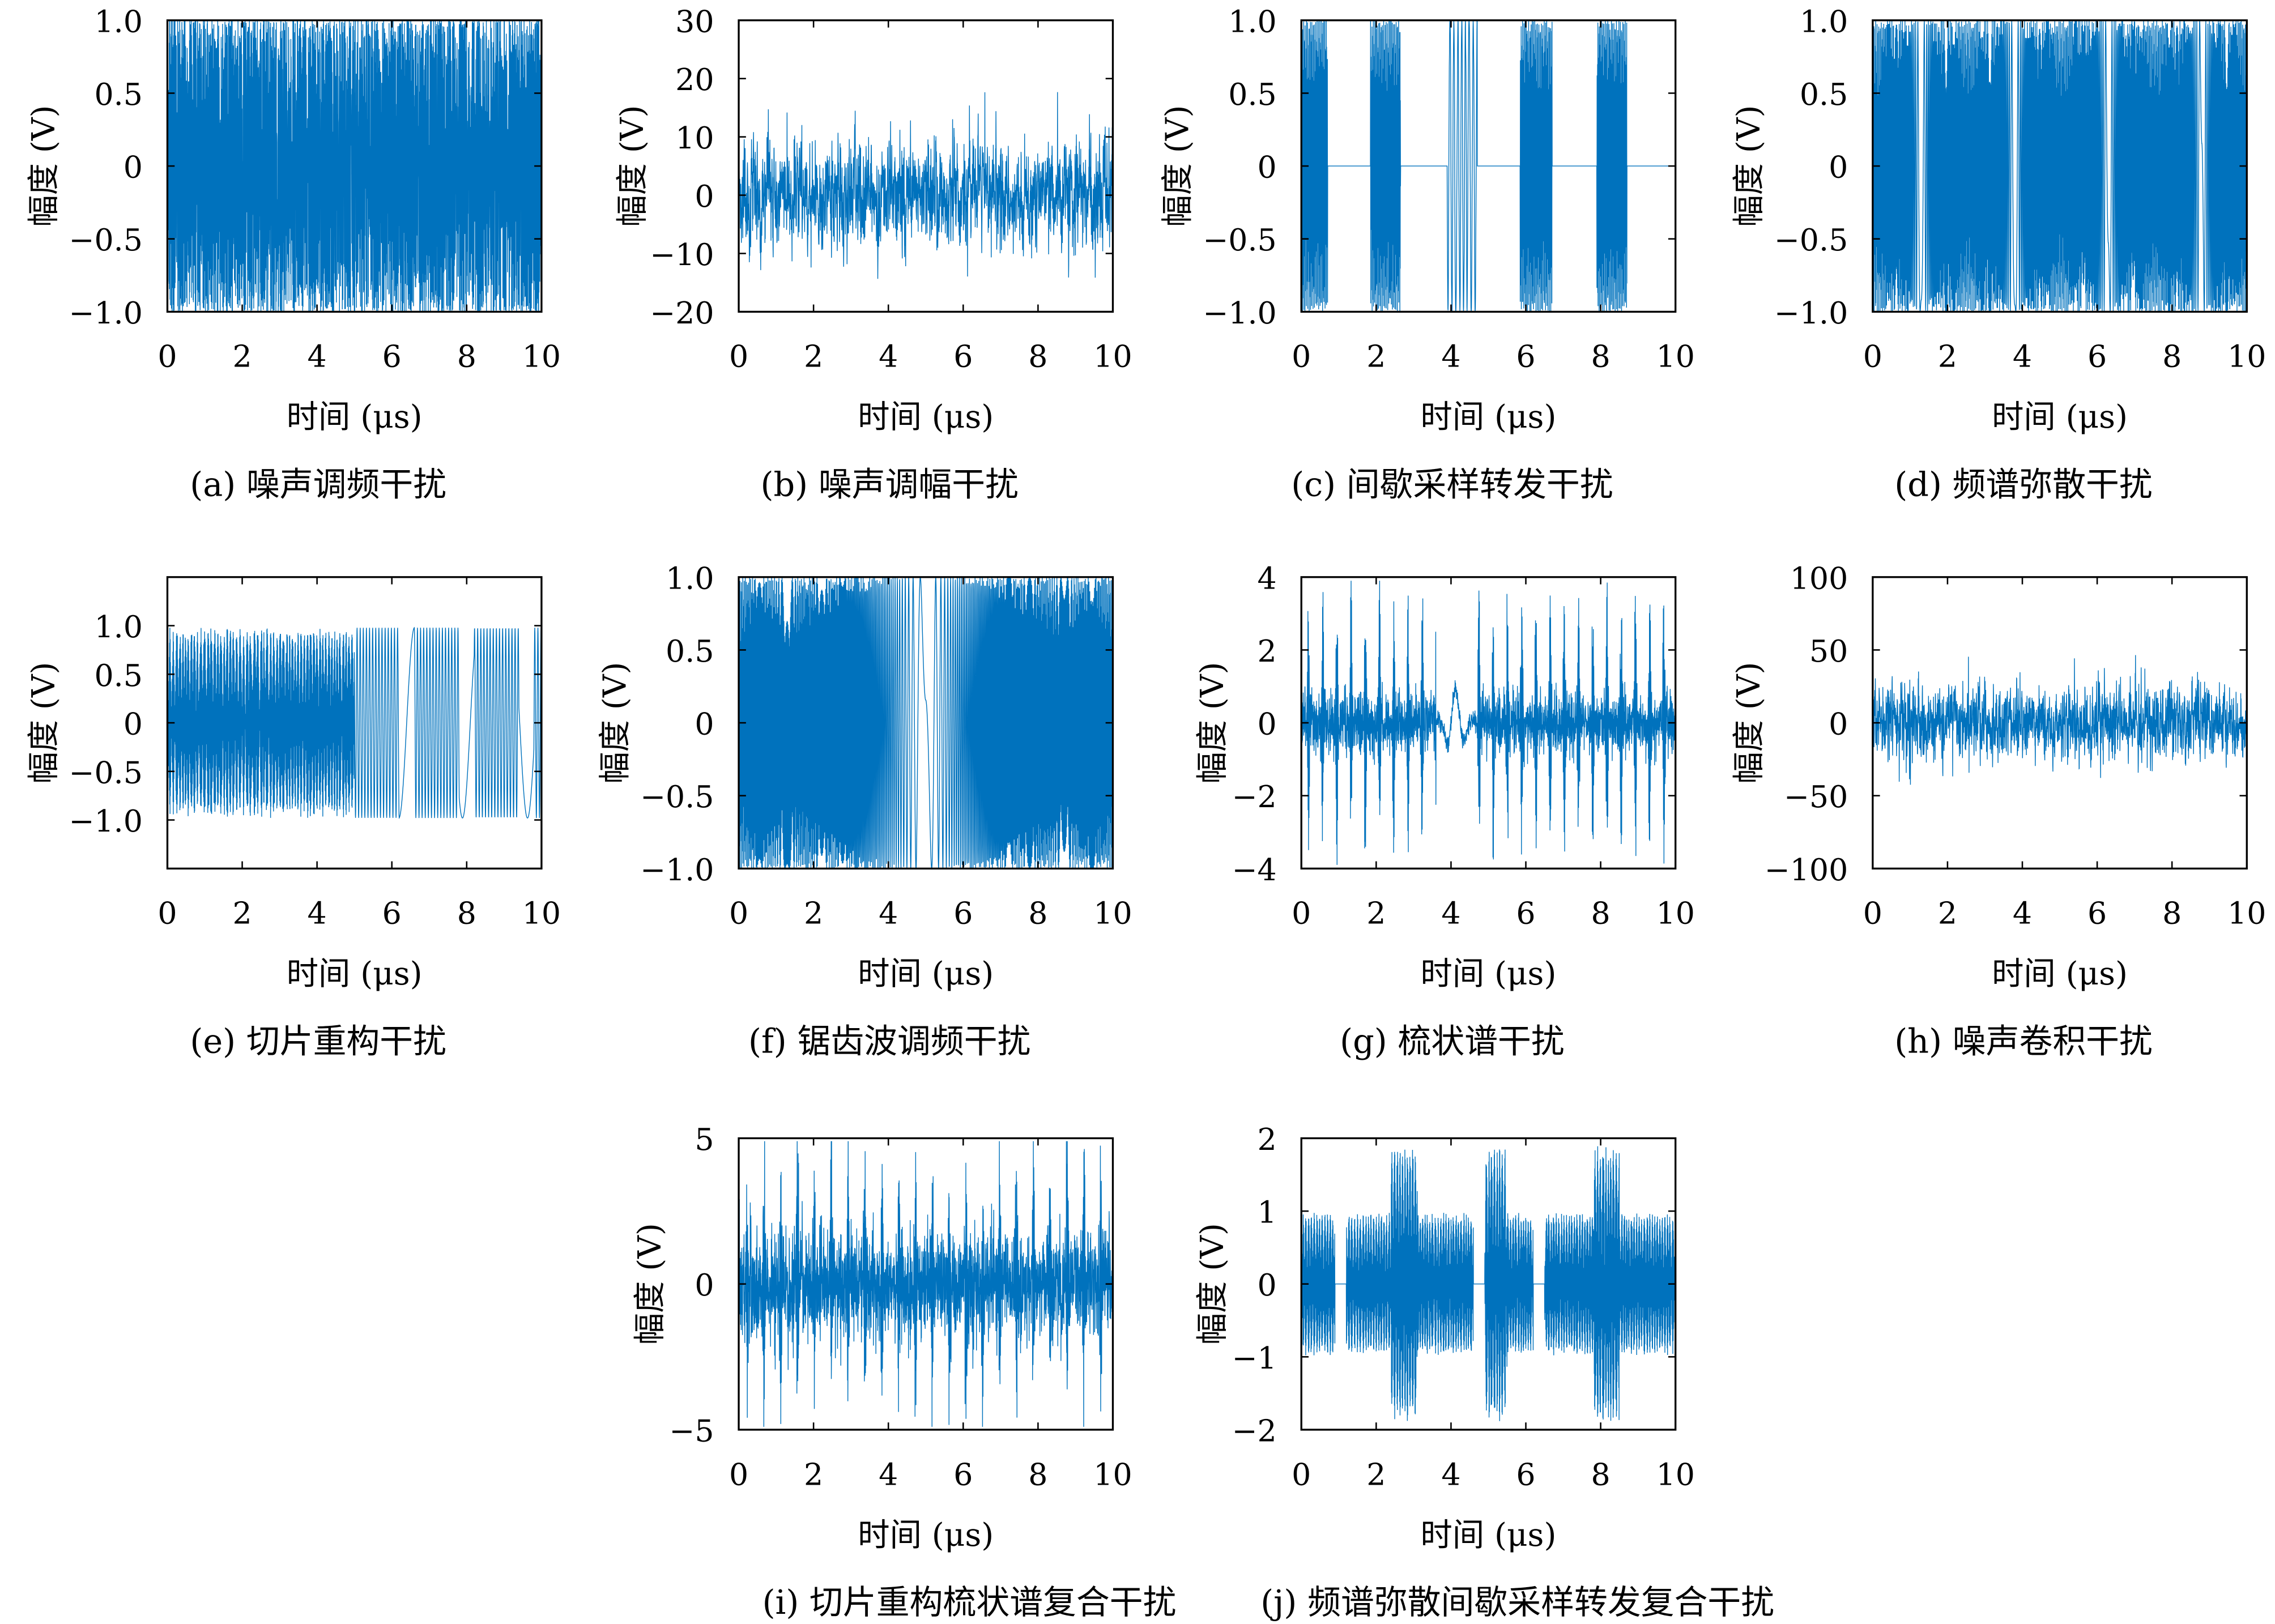  I want to click on y-tick-label: −2, so click(1254, 1430).